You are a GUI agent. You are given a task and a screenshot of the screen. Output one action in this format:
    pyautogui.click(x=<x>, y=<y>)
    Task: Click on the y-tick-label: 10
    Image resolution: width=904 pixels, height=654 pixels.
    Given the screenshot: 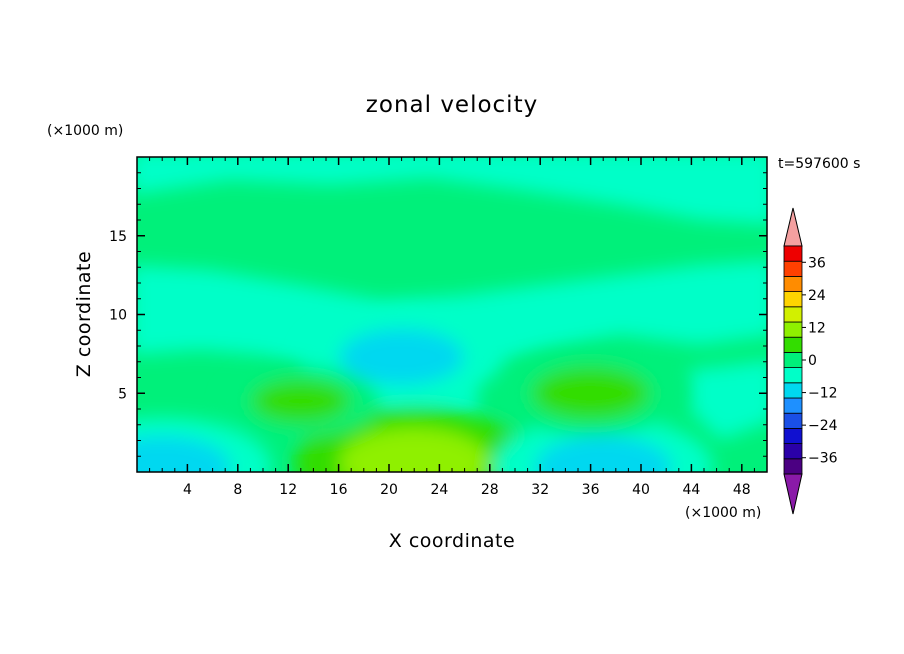 What is the action you would take?
    pyautogui.click(x=118, y=316)
    